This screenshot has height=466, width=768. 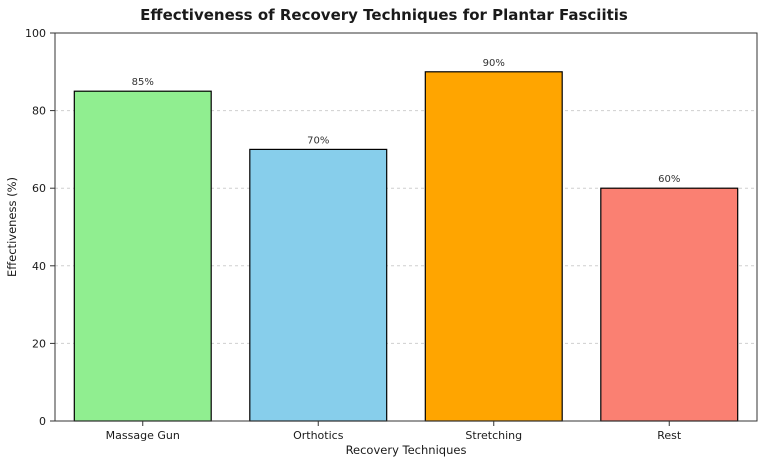 I want to click on x-tick-label: Rest, so click(x=669, y=435).